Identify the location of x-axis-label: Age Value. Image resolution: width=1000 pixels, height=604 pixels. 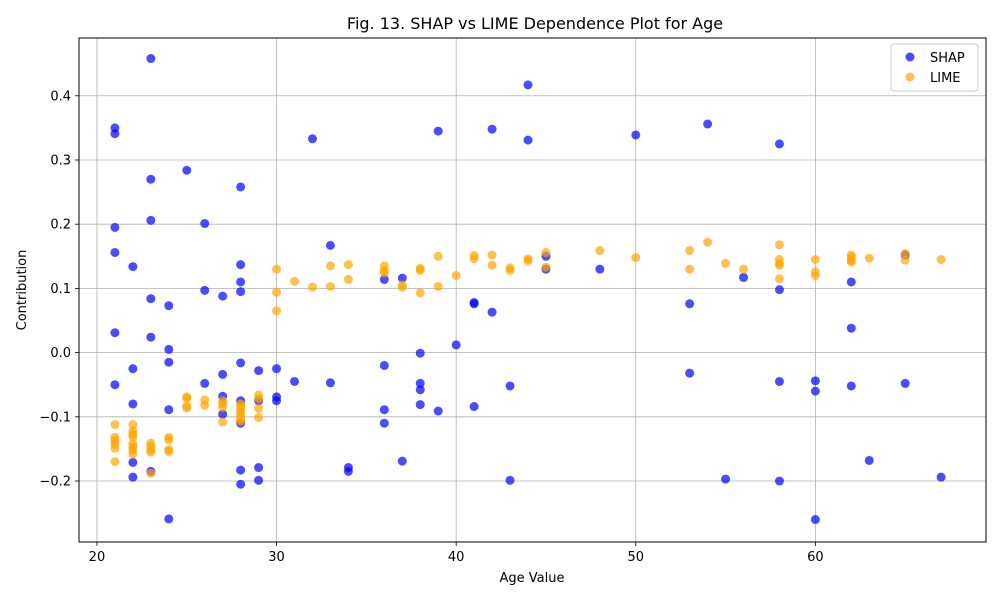
(532, 578).